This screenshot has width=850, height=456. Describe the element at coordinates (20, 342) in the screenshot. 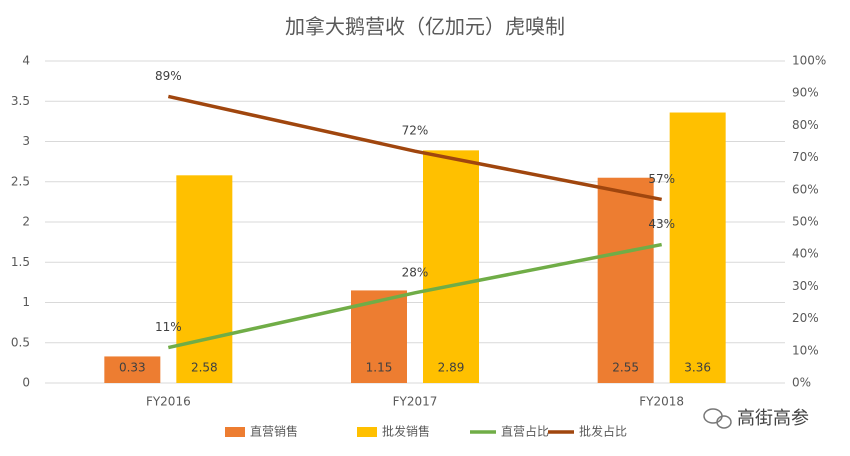

I see `y-tick-label: 0.5` at that location.